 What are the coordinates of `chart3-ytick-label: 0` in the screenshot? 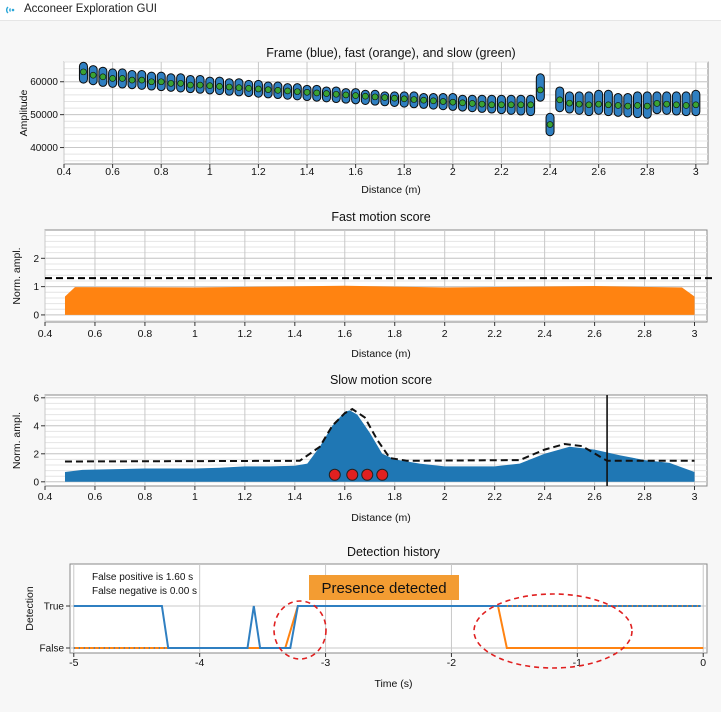 It's located at (36, 482).